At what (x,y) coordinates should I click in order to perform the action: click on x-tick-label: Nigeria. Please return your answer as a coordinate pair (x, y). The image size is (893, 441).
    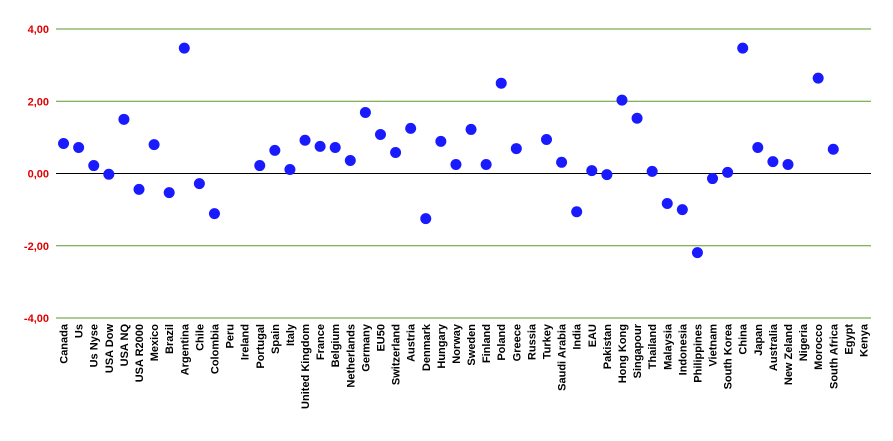
    Looking at the image, I should click on (804, 342).